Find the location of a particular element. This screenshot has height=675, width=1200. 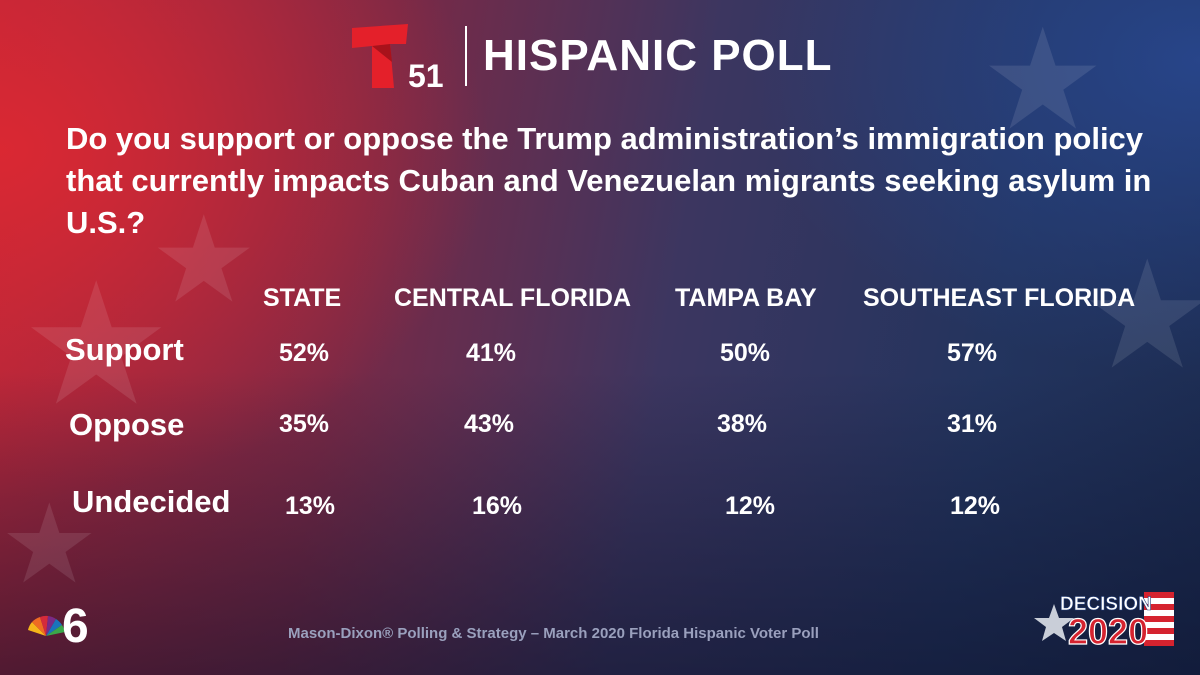

row-label-undecided: Undecided is located at coordinates (151, 501).